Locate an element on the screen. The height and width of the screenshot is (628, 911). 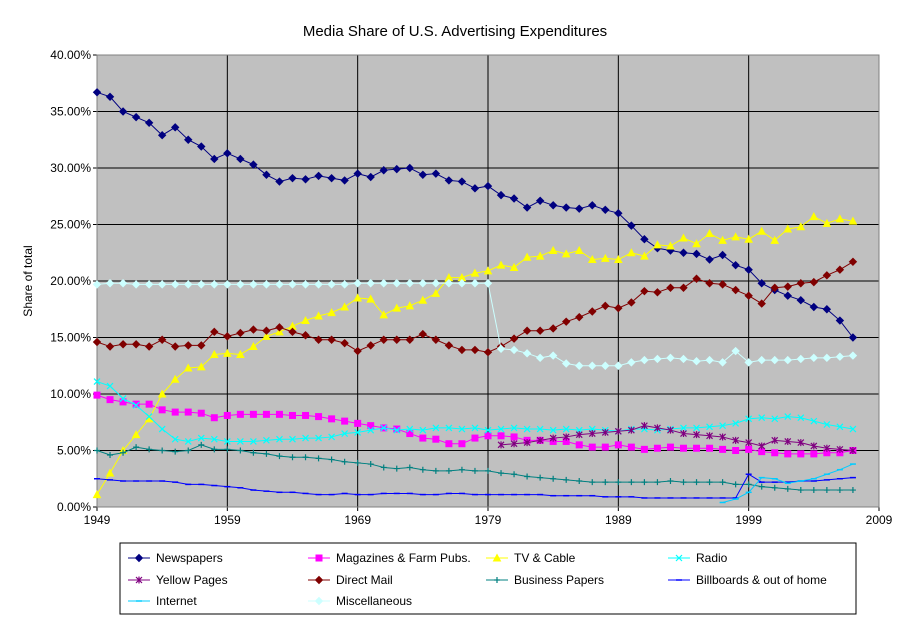
y-tick-label: 25.00% is located at coordinates (70, 225).